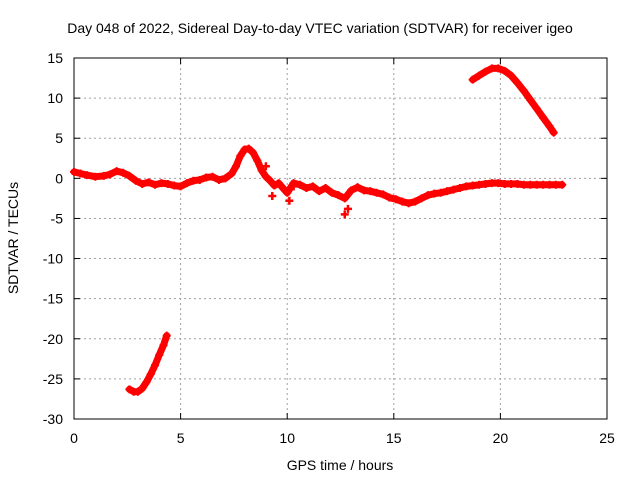 This screenshot has height=480, width=640. I want to click on series-early-arc, so click(148, 364).